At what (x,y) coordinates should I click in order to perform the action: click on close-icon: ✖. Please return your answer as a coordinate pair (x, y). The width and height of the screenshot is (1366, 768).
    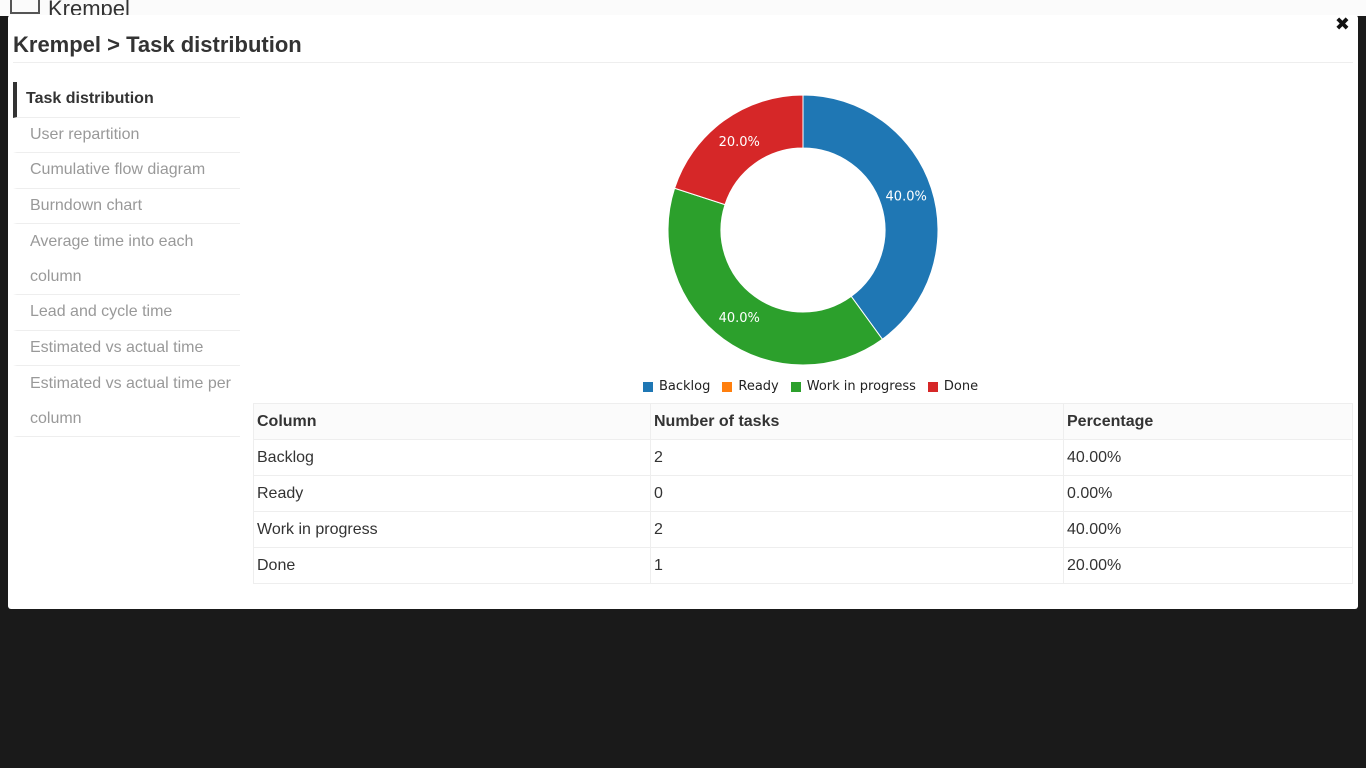
    Looking at the image, I should click on (1342, 24).